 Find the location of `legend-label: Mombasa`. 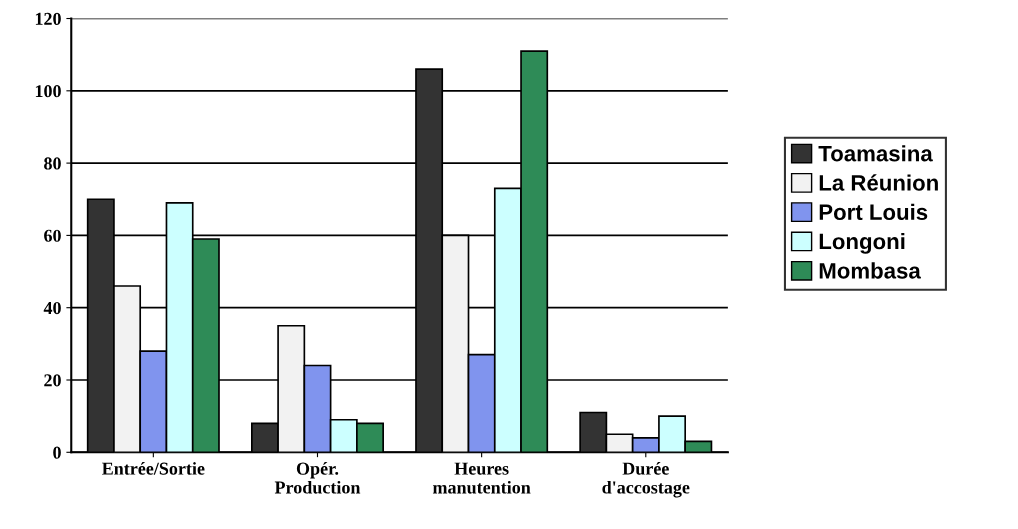

legend-label: Mombasa is located at coordinates (870, 270).